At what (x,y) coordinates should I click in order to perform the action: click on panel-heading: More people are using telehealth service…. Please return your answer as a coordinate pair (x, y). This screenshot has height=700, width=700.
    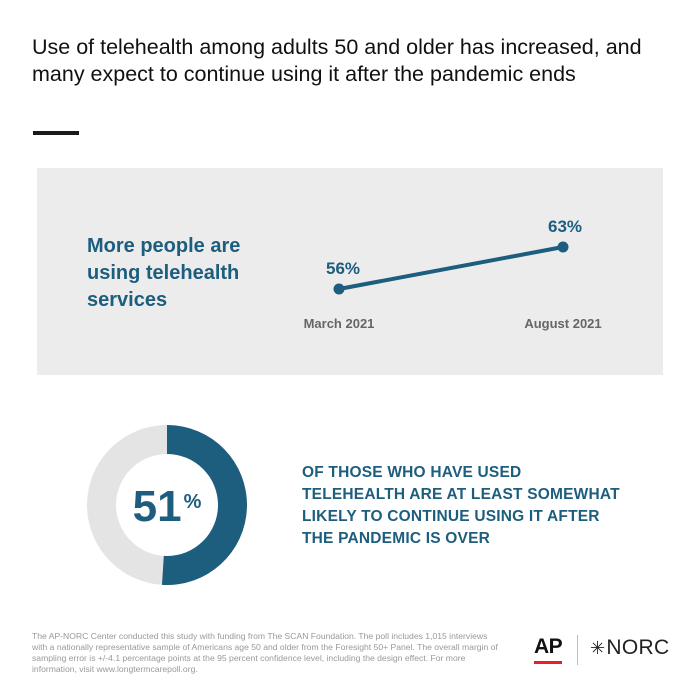
    Looking at the image, I should click on (164, 273).